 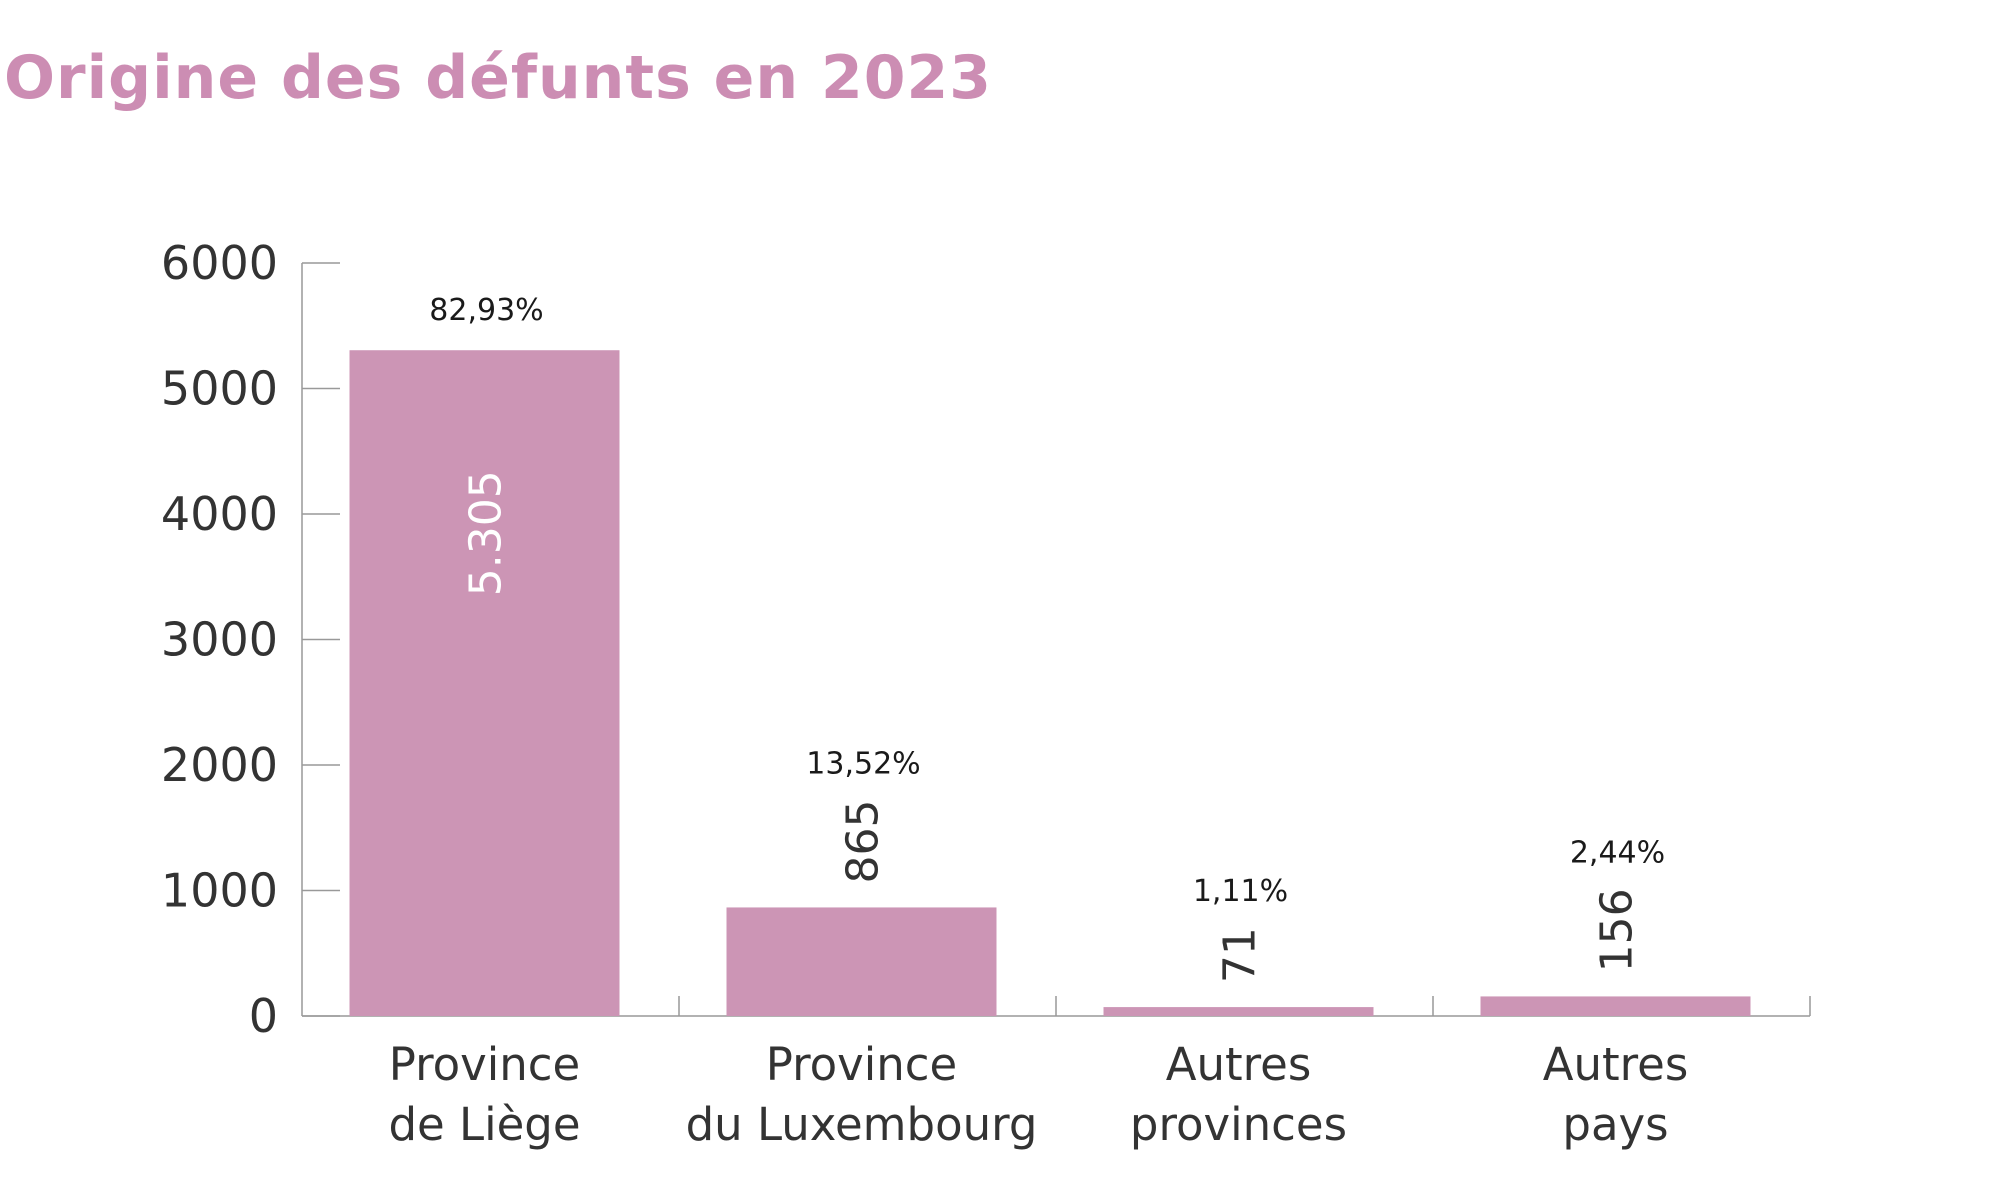 What do you see at coordinates (219, 263) in the screenshot?
I see `y-tick-label: 6000` at bounding box center [219, 263].